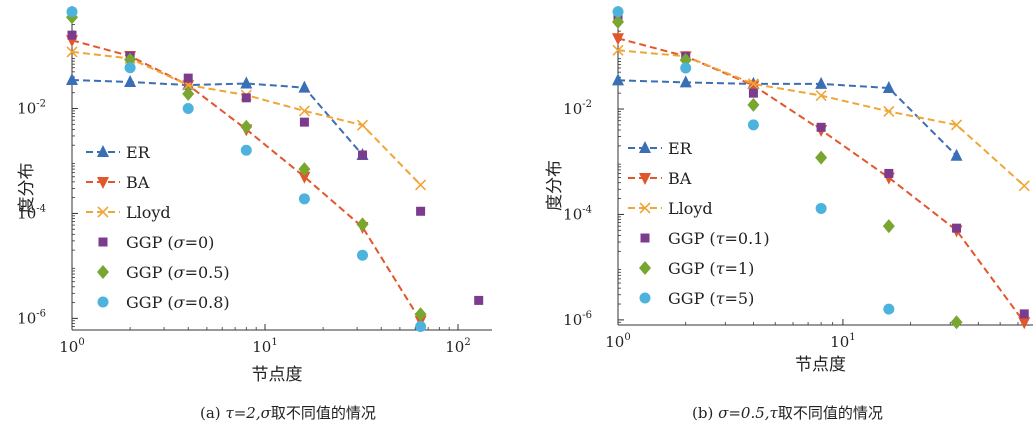  What do you see at coordinates (719, 238) in the screenshot?
I see `legend-label: GGP (τ=0.1)` at bounding box center [719, 238].